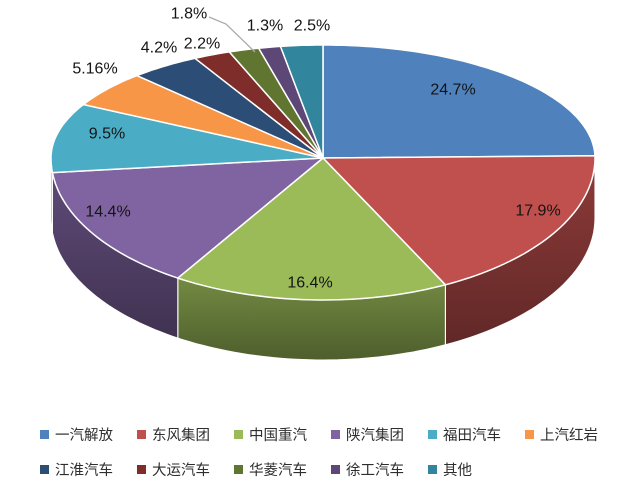  Describe the element at coordinates (94, 69) in the screenshot. I see `slice-percent-label: 5.16%` at that location.